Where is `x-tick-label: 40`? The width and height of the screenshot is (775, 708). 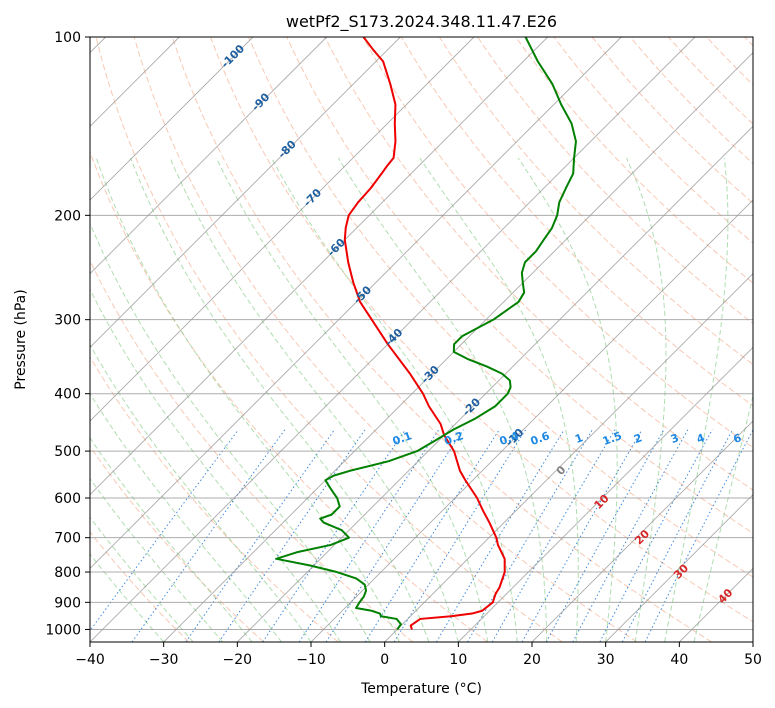
x-tick-label: 40 is located at coordinates (679, 660).